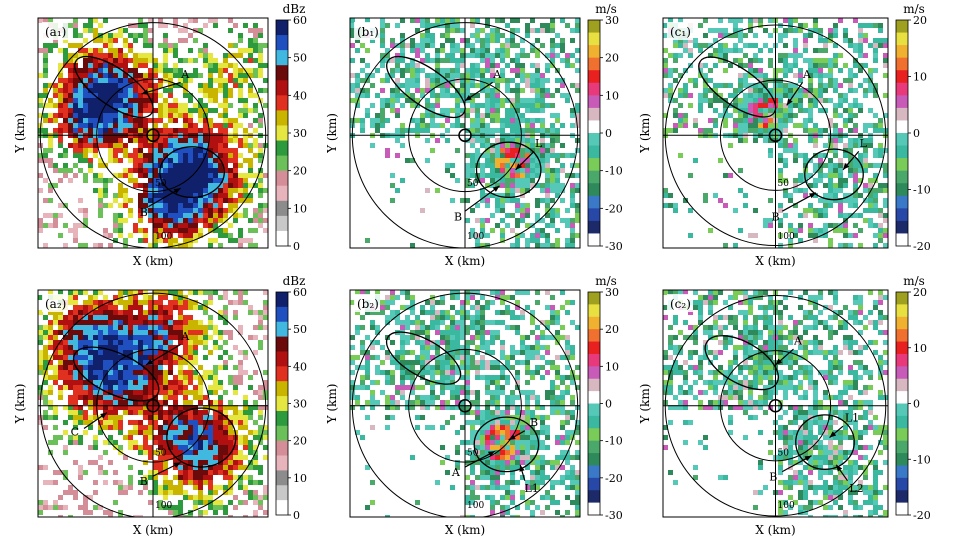 The width and height of the screenshot is (959, 539). What do you see at coordinates (368, 304) in the screenshot?
I see `panel-label: (b₂)` at bounding box center [368, 304].